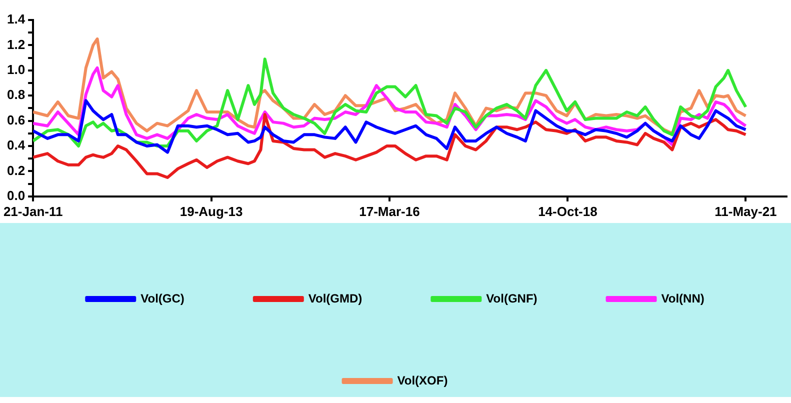 The width and height of the screenshot is (791, 403). I want to click on x-tick-label: 17-Mar-16, so click(389, 211).